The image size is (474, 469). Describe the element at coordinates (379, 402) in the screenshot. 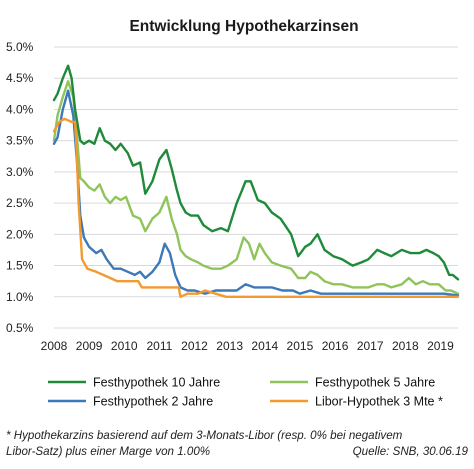

I see `legend-label: Libor-Hypothek 3 Mte *` at that location.